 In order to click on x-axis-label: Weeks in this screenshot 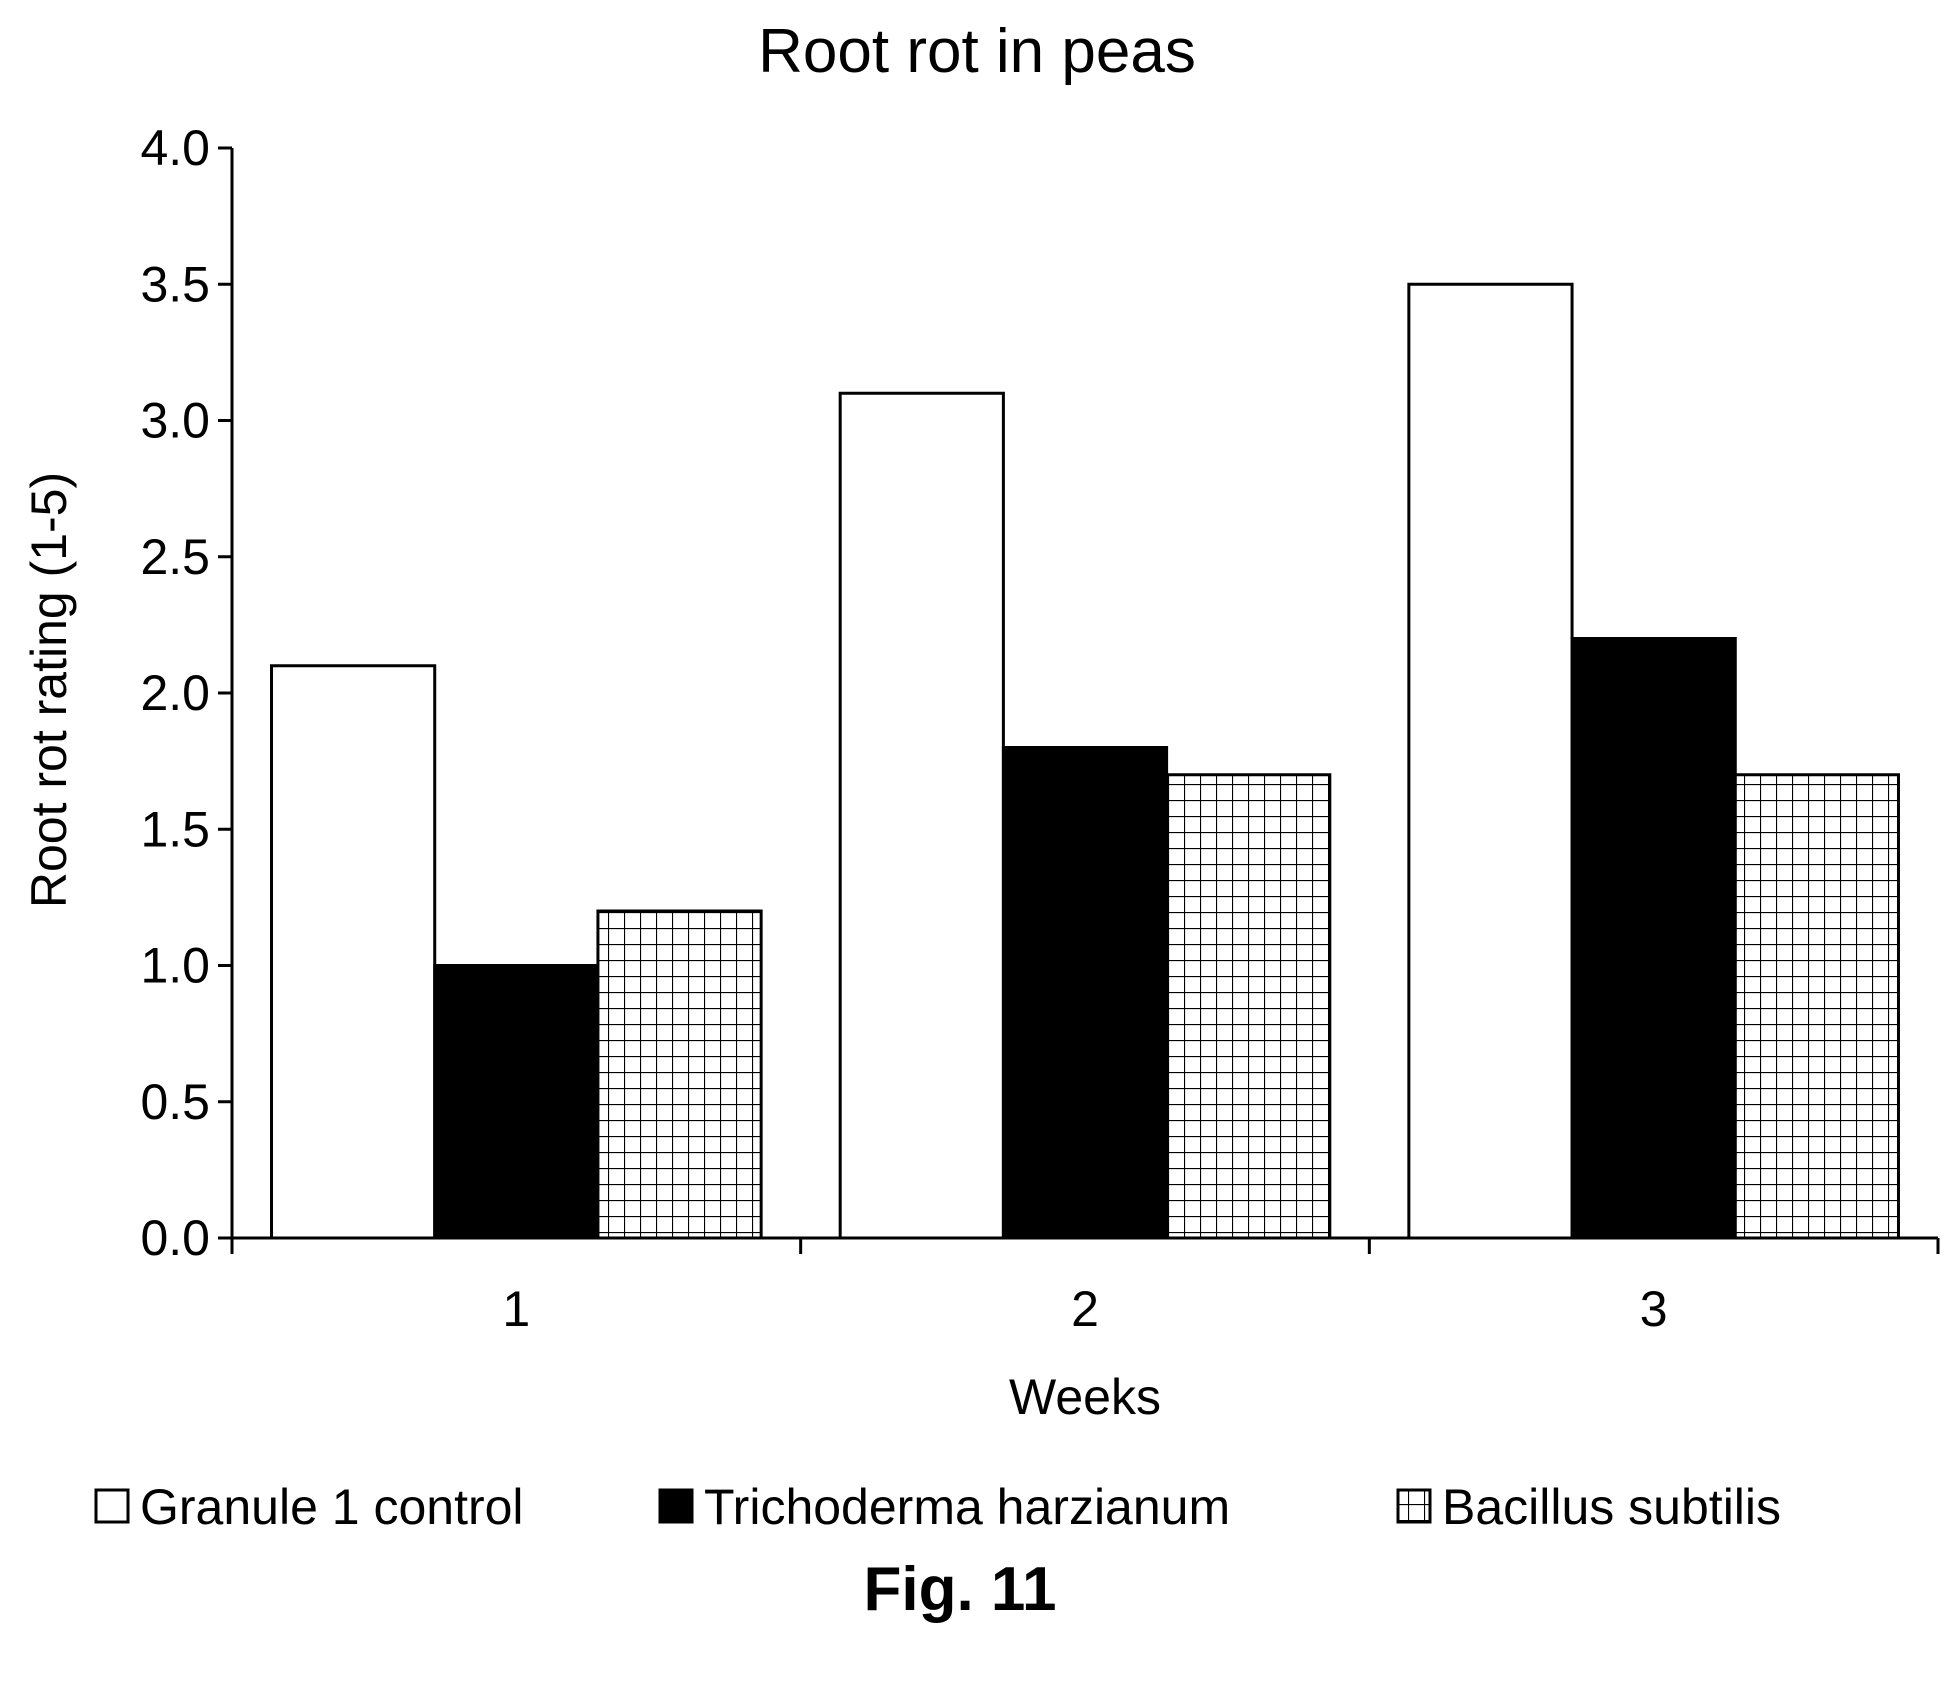, I will do `click(1085, 1397)`.